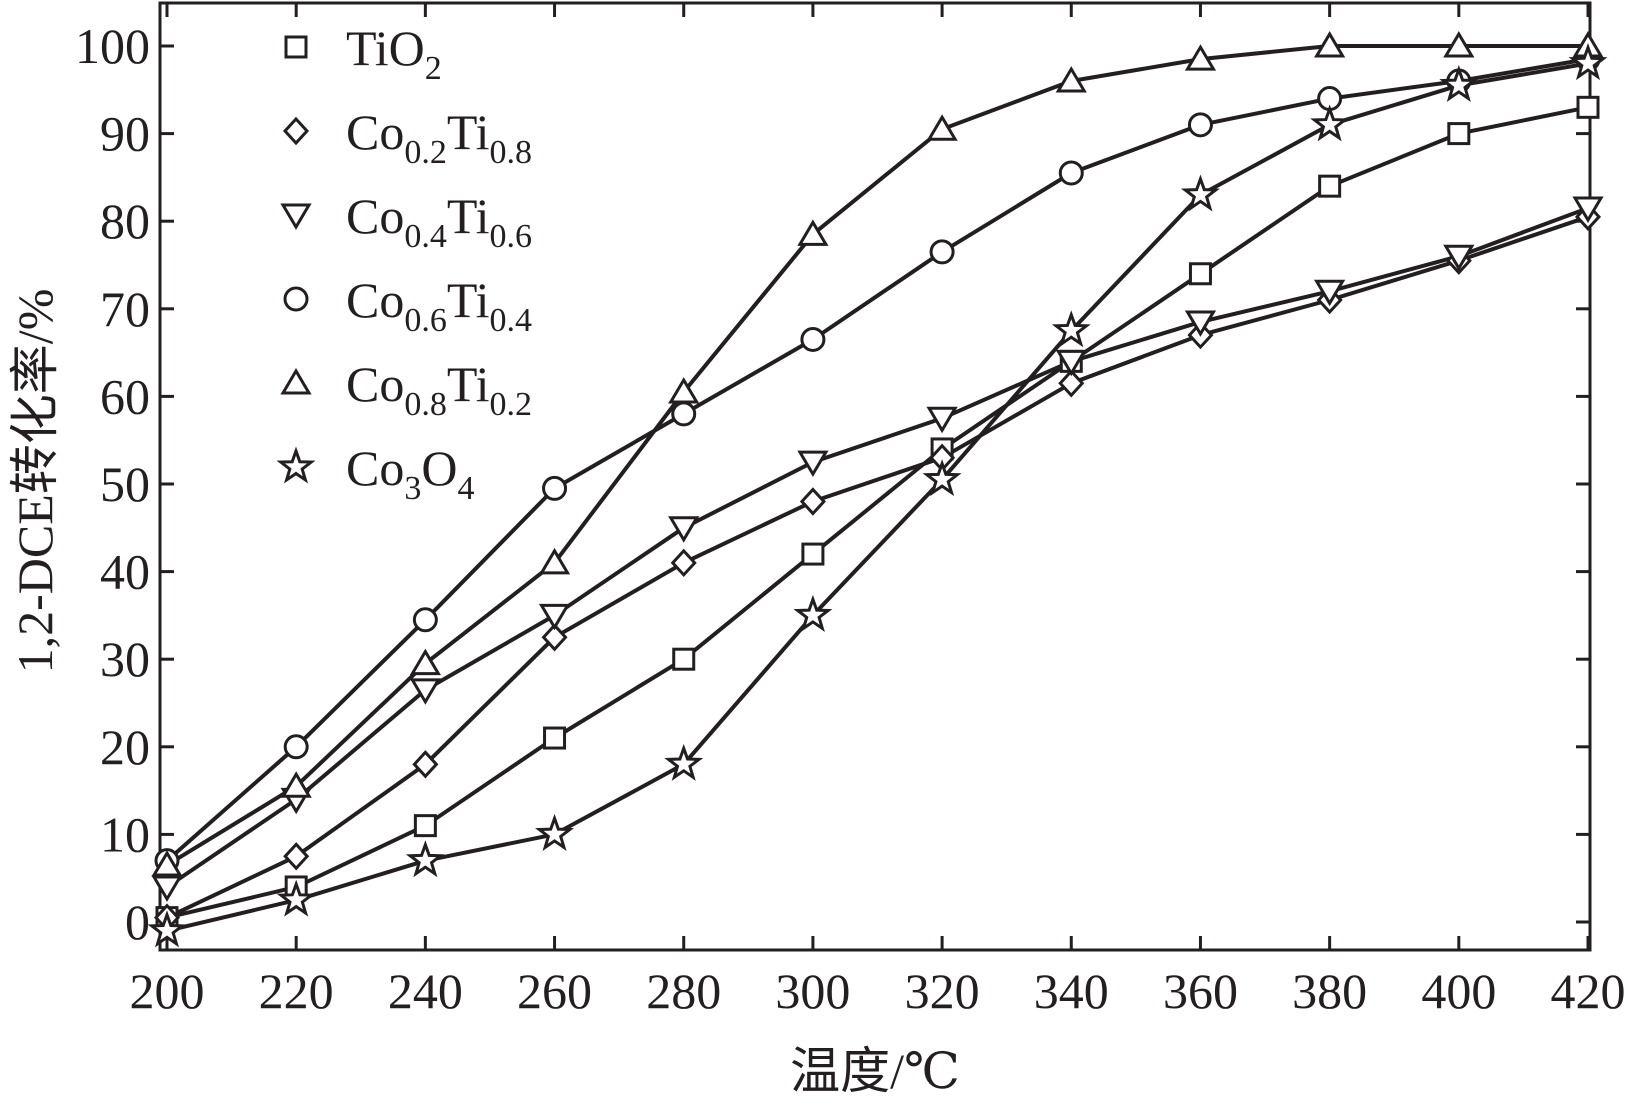 This screenshot has width=1628, height=1107. What do you see at coordinates (296, 131) in the screenshot?
I see `legend-marker-diamond` at bounding box center [296, 131].